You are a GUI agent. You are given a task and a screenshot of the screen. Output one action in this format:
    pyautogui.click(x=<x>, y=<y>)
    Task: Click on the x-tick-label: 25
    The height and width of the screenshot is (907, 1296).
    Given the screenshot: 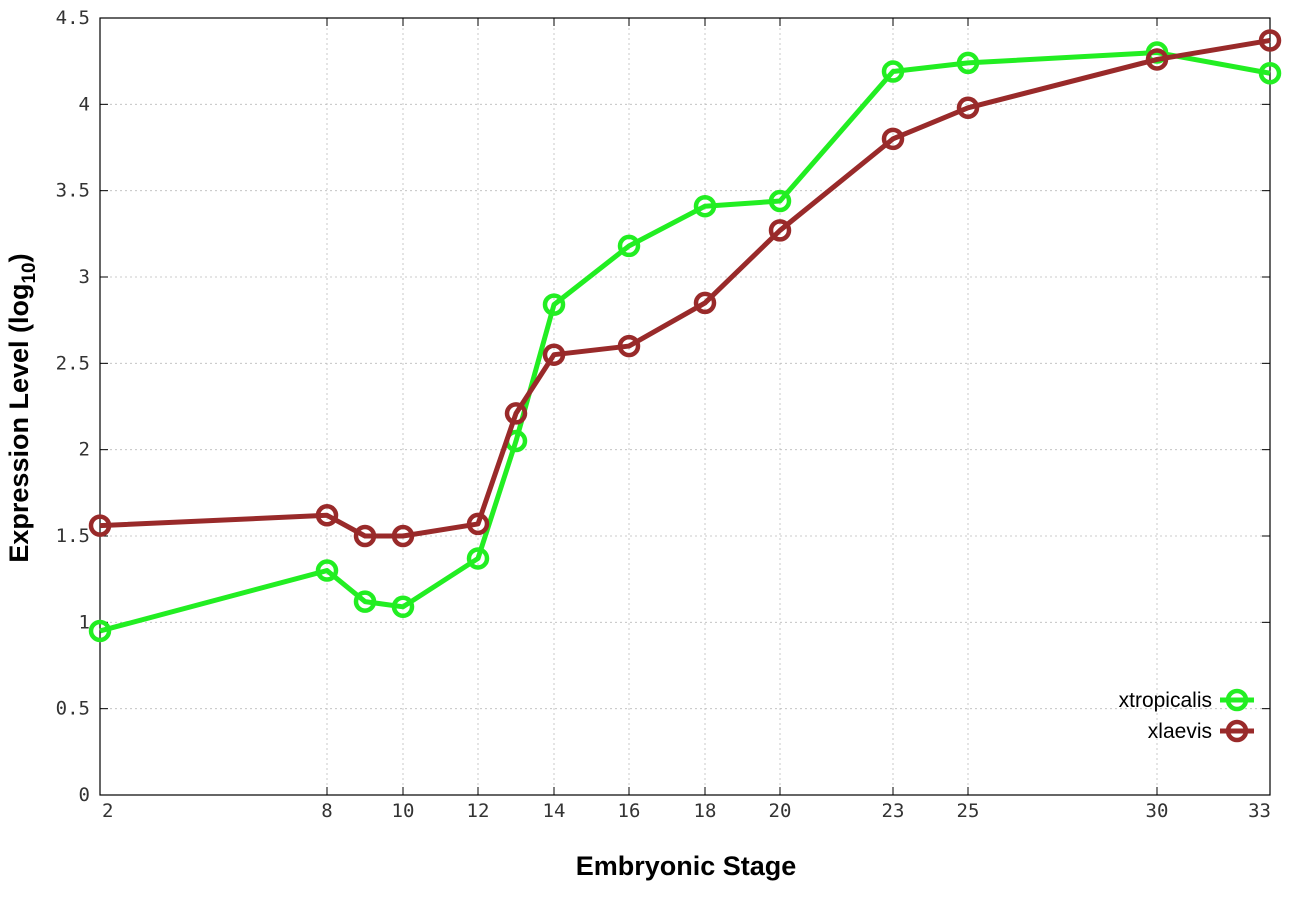 What is the action you would take?
    pyautogui.click(x=968, y=811)
    